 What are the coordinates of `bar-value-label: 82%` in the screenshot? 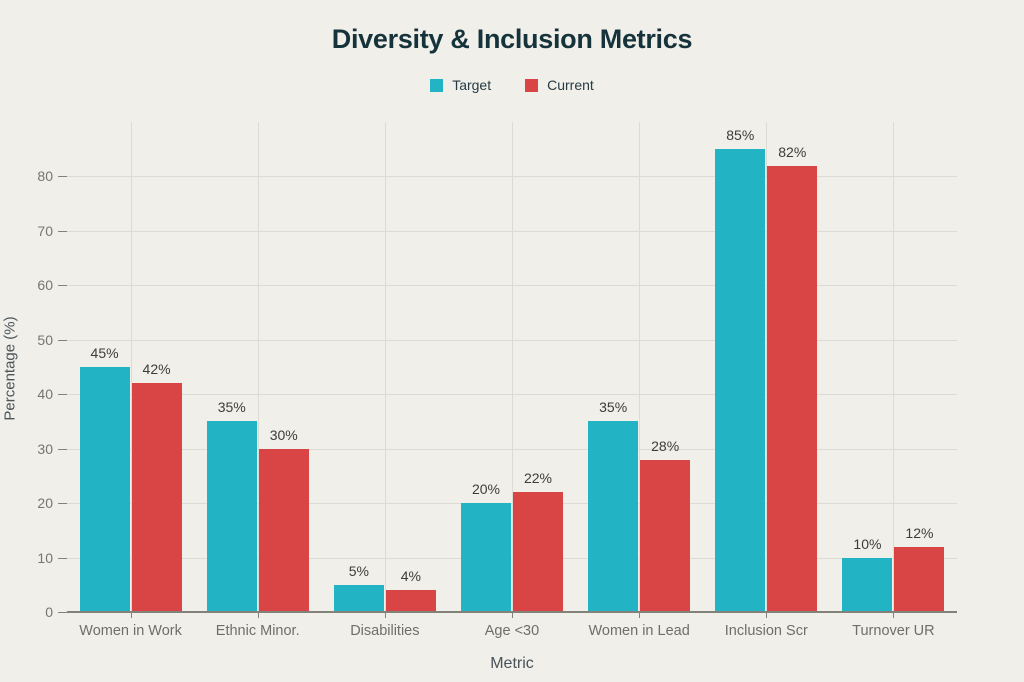 It's located at (792, 151).